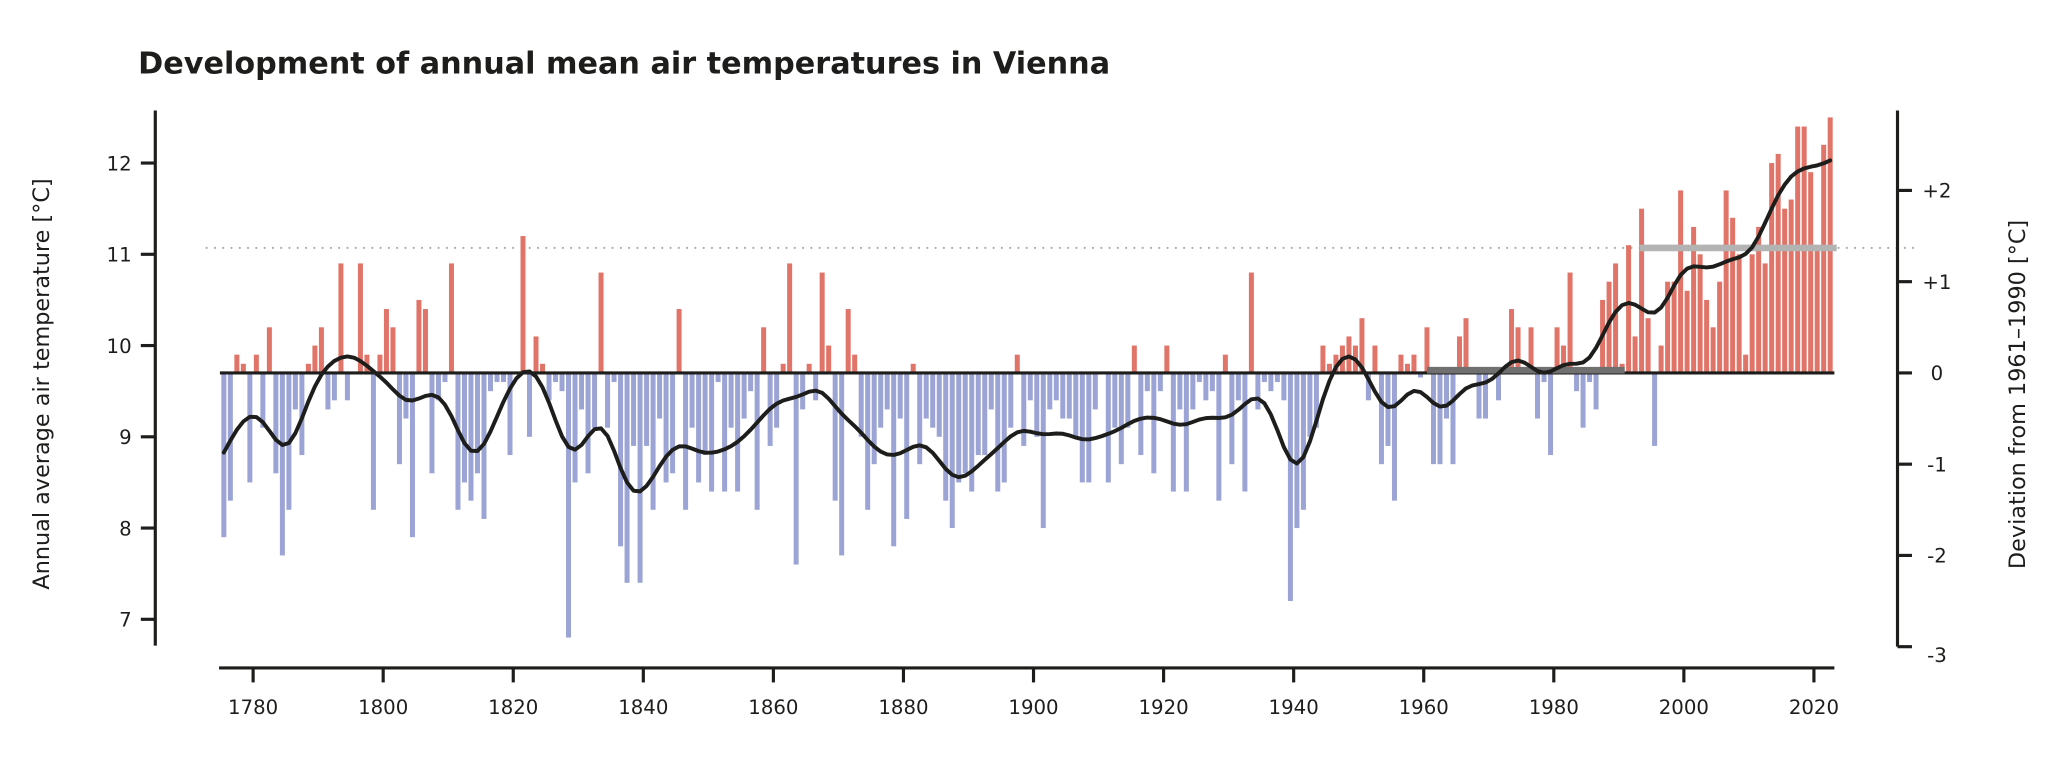 The image size is (2062, 760). What do you see at coordinates (1937, 655) in the screenshot?
I see `y2-tick-label: -3` at bounding box center [1937, 655].